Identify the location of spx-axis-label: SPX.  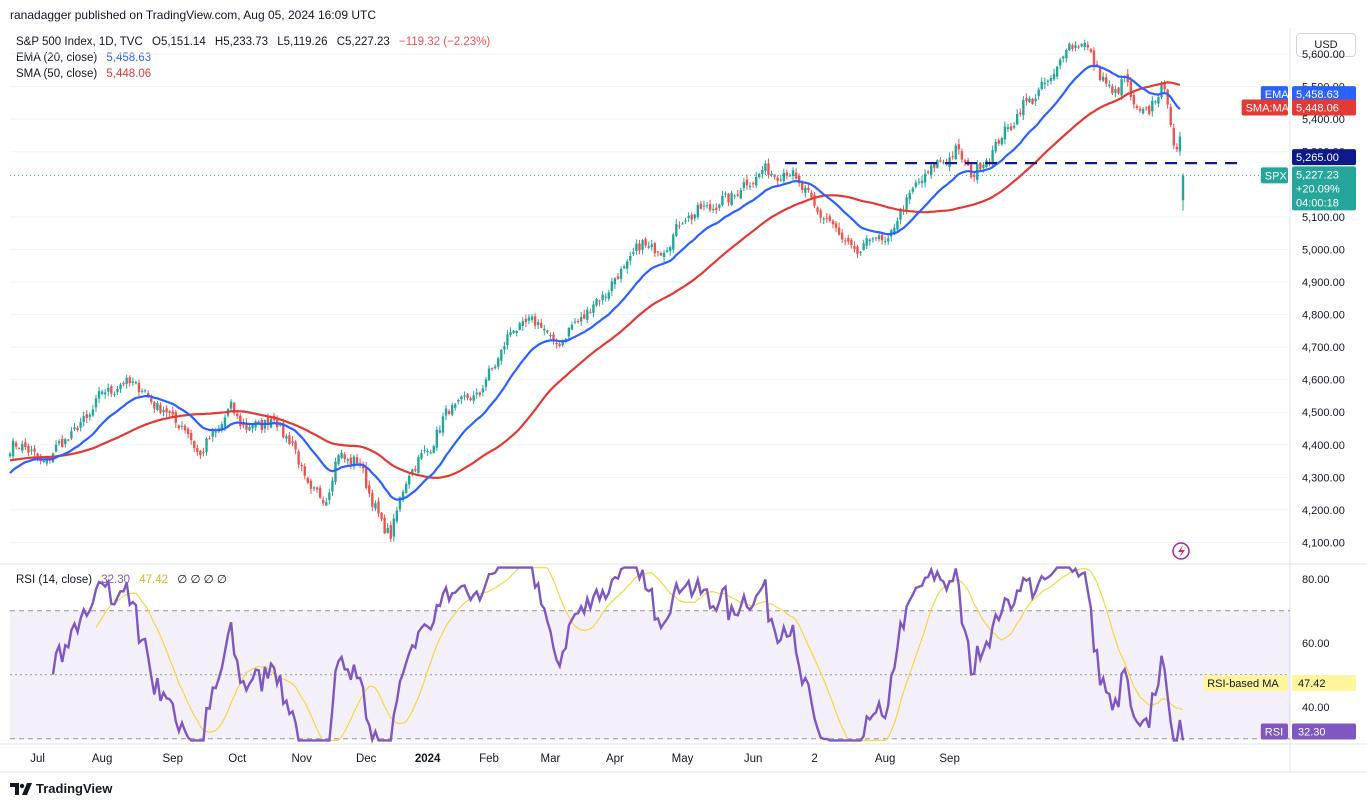
(1276, 176).